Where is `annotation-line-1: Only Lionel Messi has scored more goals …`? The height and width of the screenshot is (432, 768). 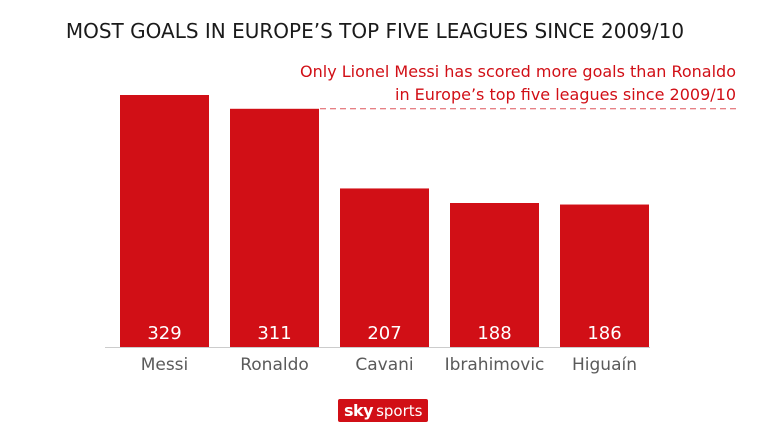 annotation-line-1: Only Lionel Messi has scored more goals … is located at coordinates (518, 71).